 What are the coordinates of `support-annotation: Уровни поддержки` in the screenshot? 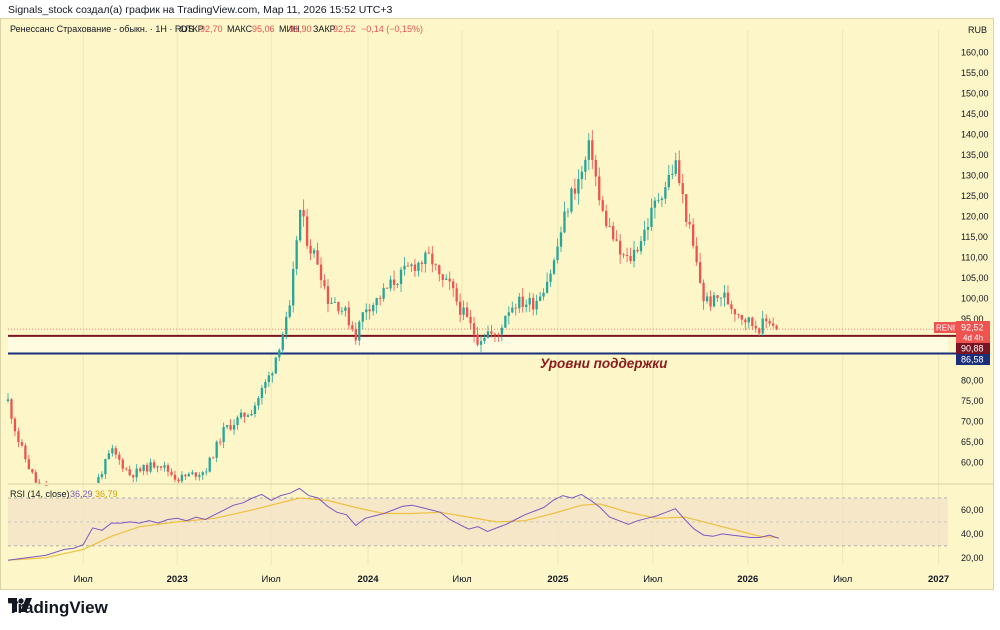 It's located at (604, 363).